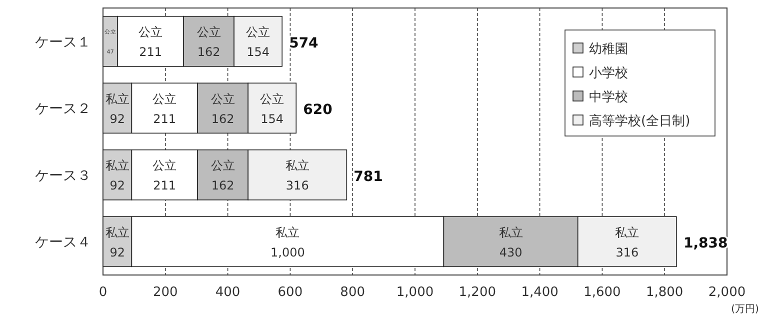  I want to click on legend-label: 小学校, so click(608, 73).